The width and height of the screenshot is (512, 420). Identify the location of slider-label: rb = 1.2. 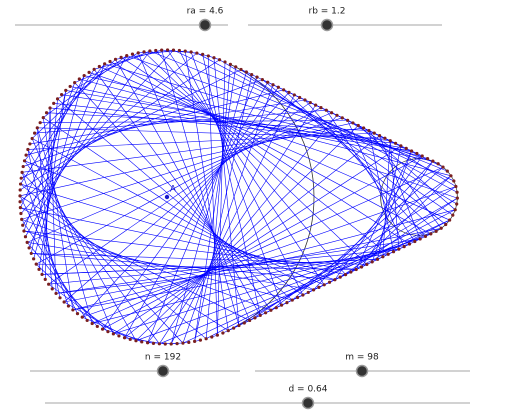
(327, 12).